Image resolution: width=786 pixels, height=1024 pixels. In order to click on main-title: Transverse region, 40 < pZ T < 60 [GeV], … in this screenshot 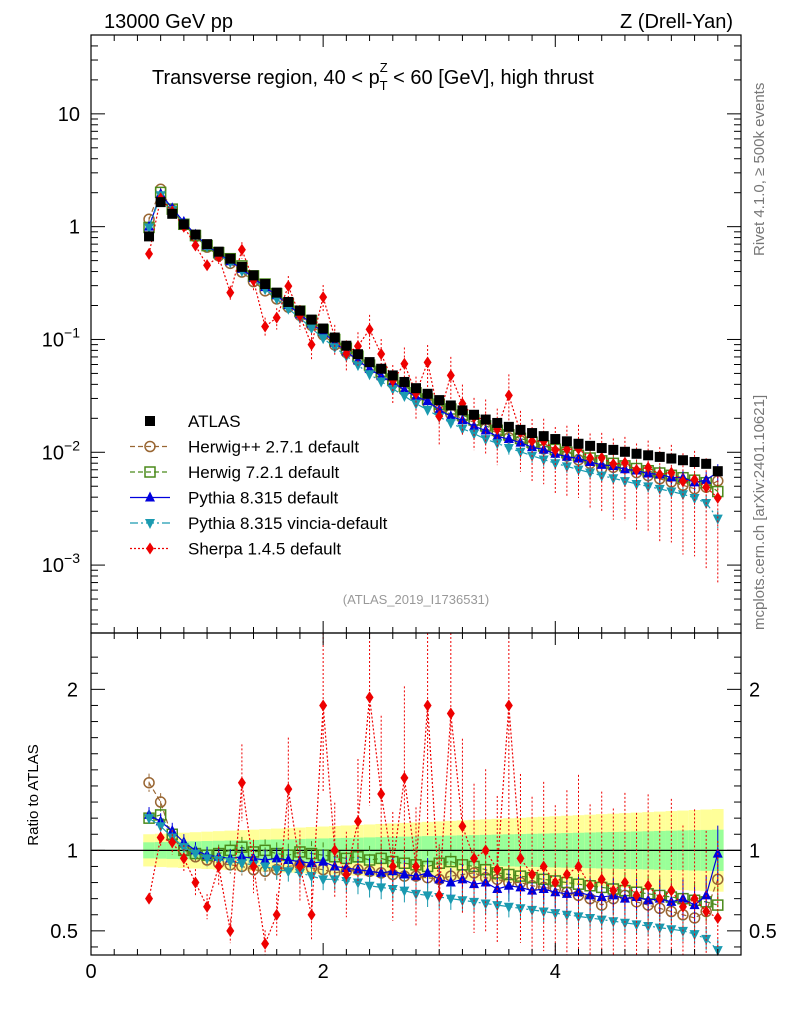, I will do `click(373, 76)`.